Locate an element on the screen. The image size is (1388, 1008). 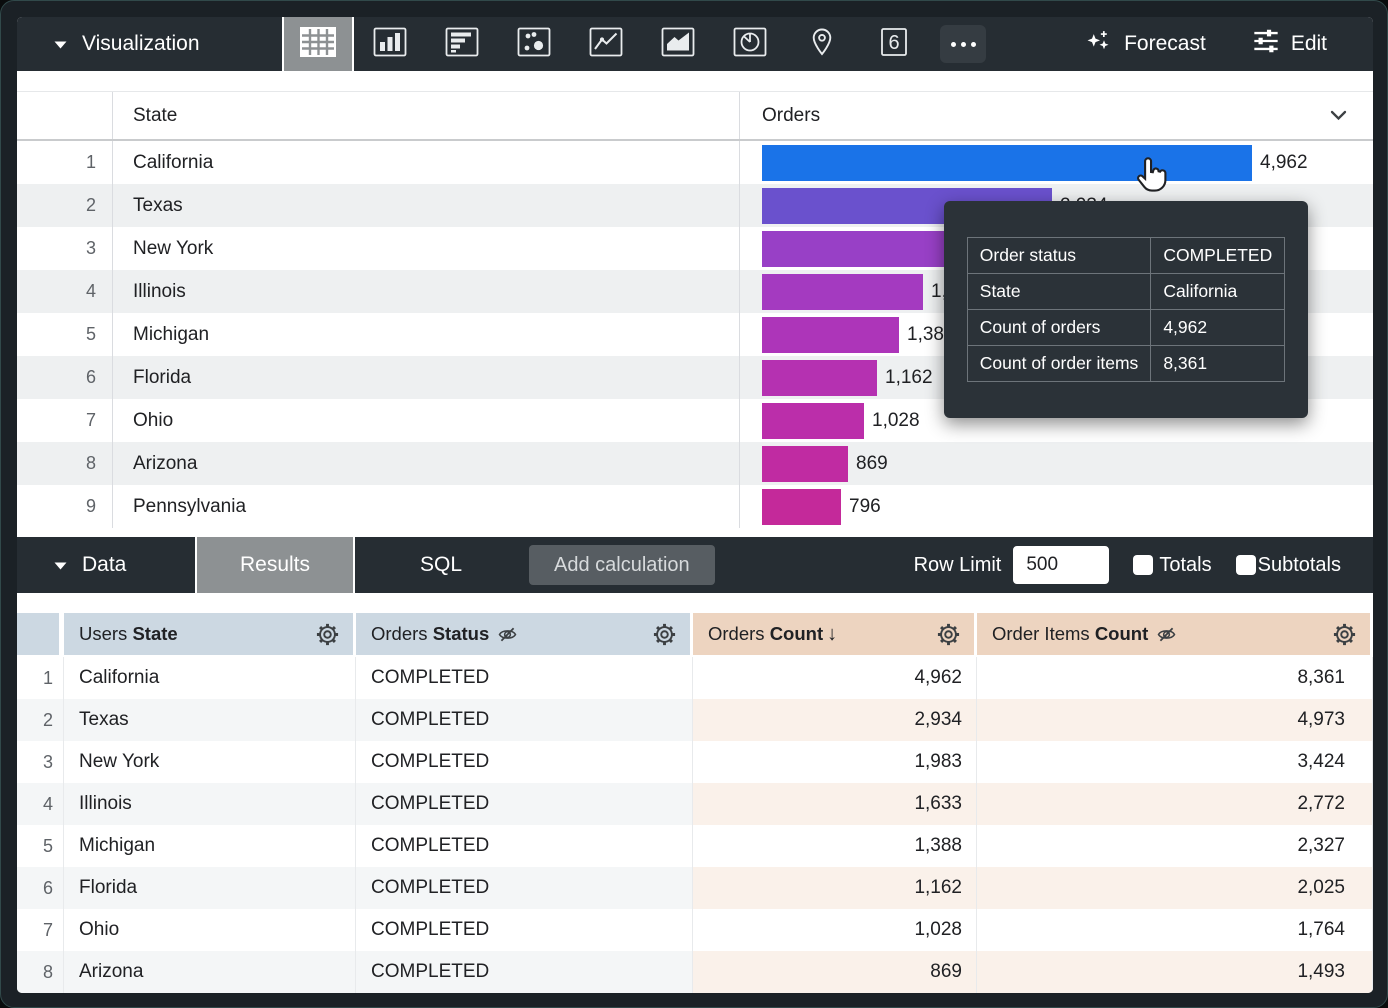
viz-state-cell: New York is located at coordinates (425, 248).